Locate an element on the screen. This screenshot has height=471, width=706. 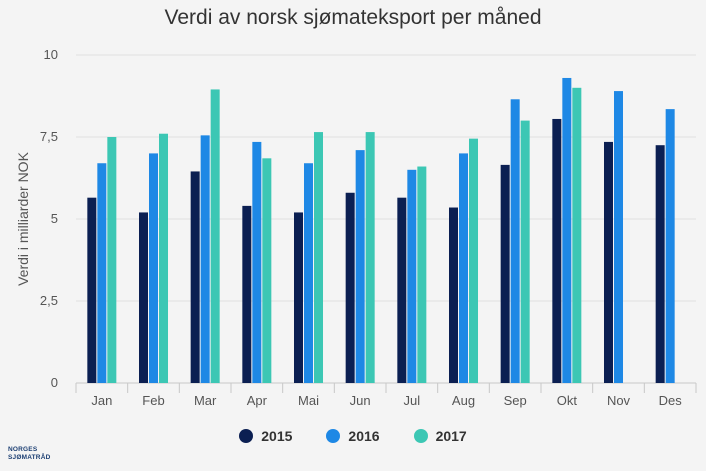
y-tick-label: 7,5 is located at coordinates (49, 136).